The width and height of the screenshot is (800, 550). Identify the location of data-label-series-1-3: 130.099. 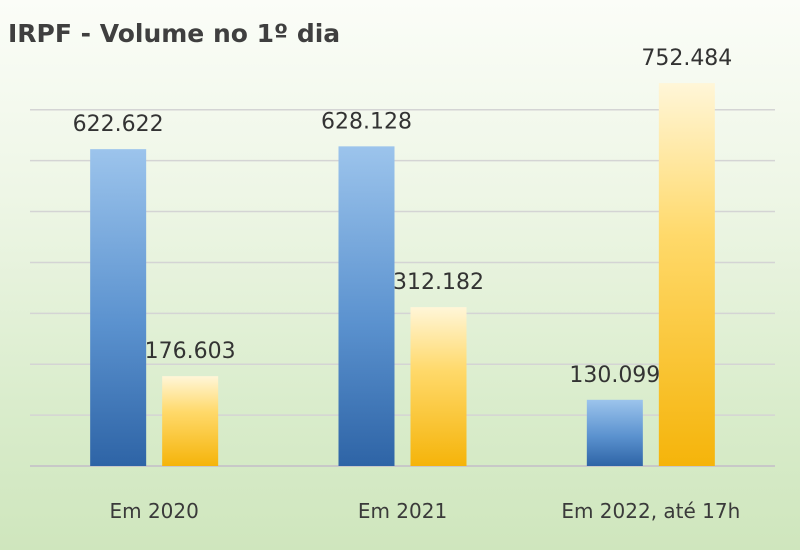
(614, 375).